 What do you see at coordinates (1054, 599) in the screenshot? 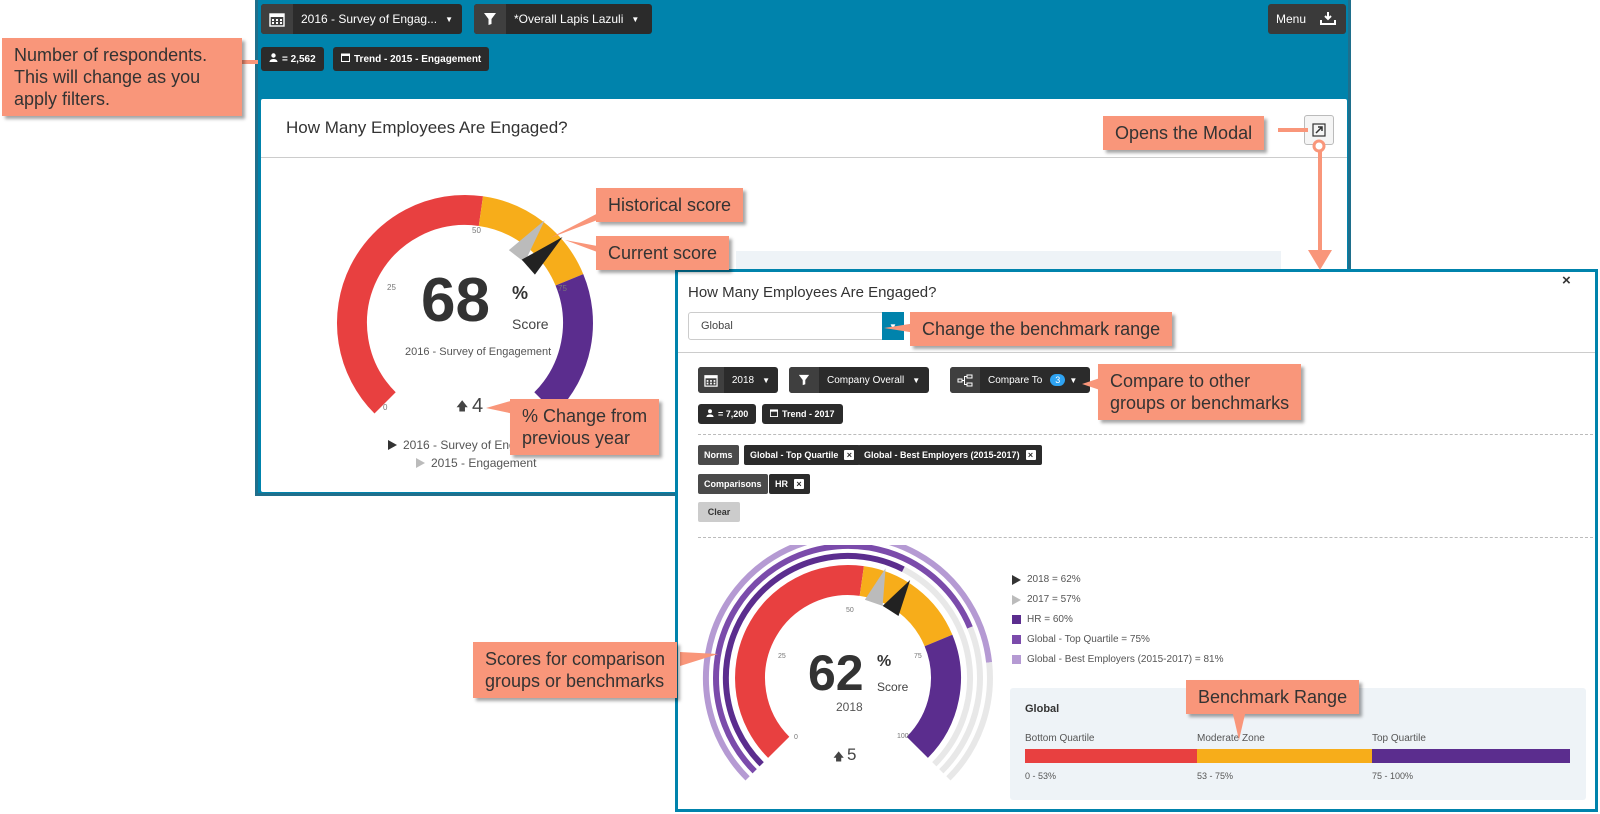
I see `legend-label: 2017 = 57%` at bounding box center [1054, 599].